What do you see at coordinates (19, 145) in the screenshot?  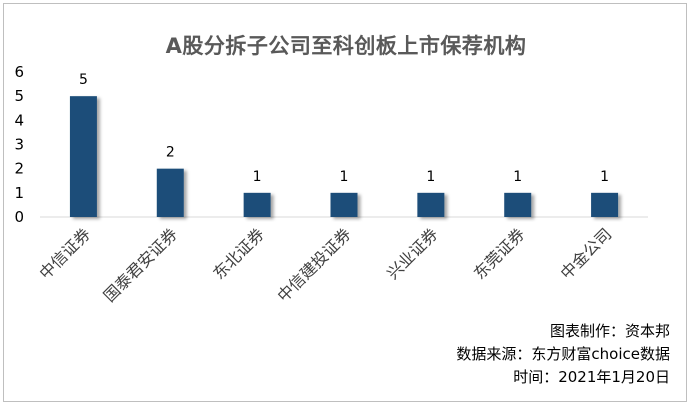 I see `y-tick-label: 3` at bounding box center [19, 145].